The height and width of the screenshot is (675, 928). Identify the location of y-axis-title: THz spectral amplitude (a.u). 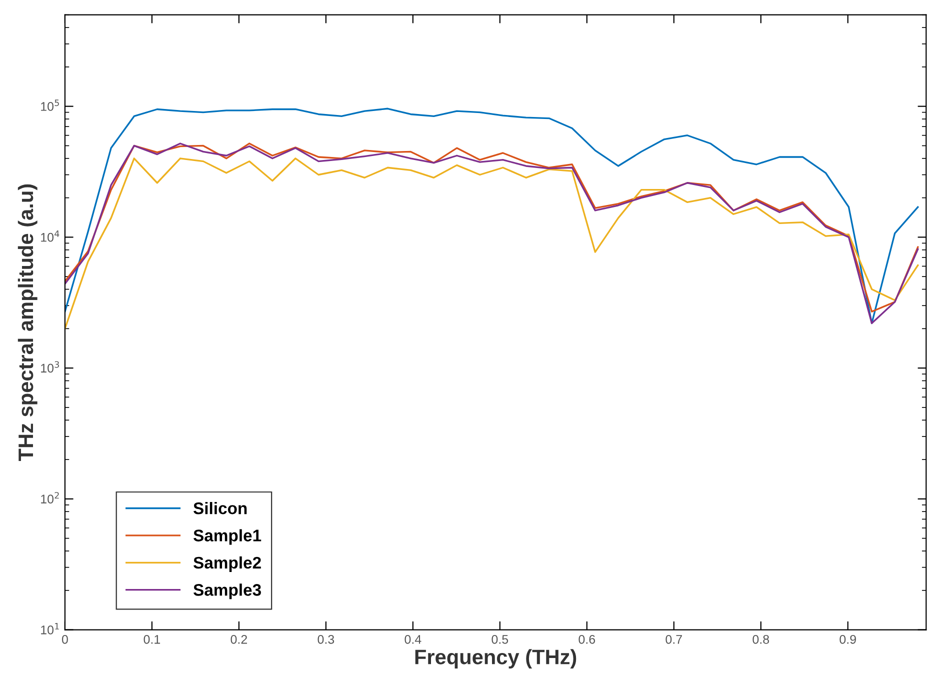
(28, 322).